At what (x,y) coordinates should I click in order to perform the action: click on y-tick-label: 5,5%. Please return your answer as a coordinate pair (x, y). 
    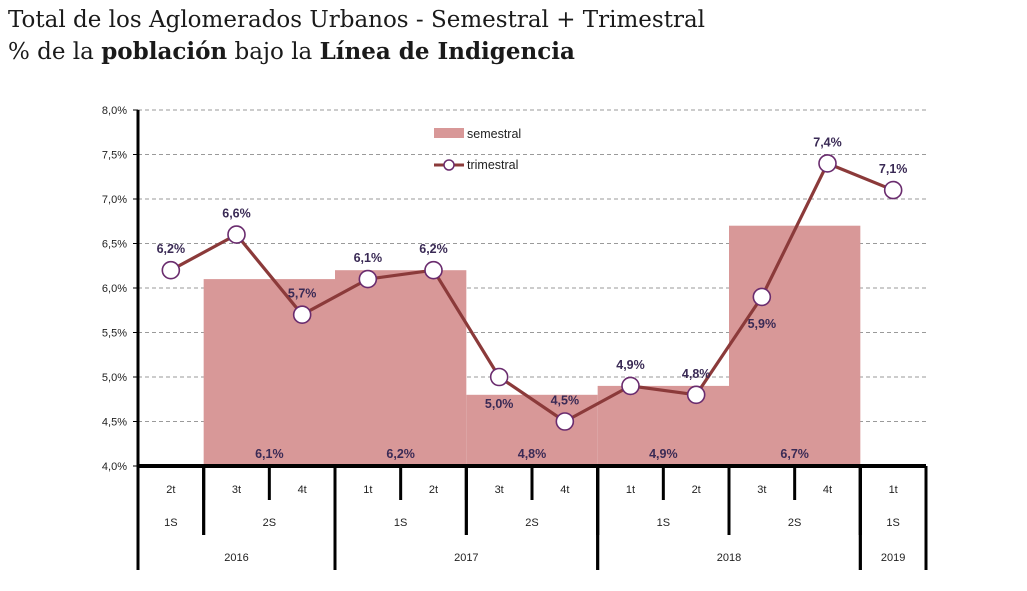
    Looking at the image, I should click on (114, 334).